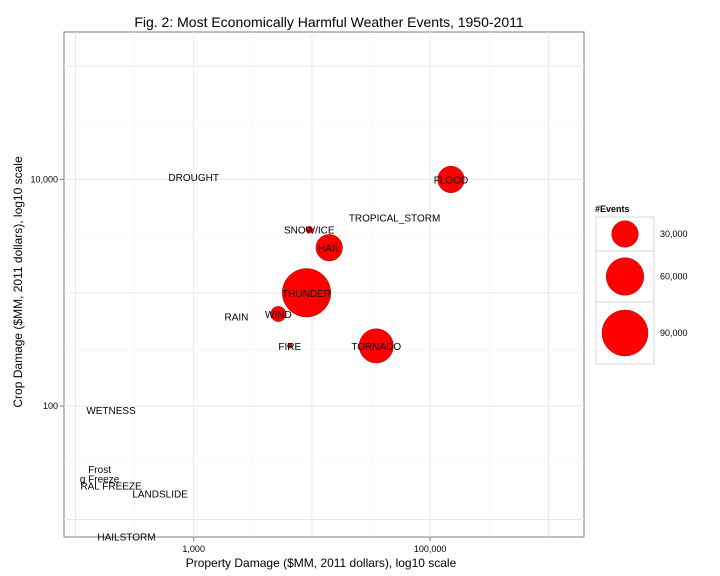  I want to click on point-label: WIND, so click(278, 315).